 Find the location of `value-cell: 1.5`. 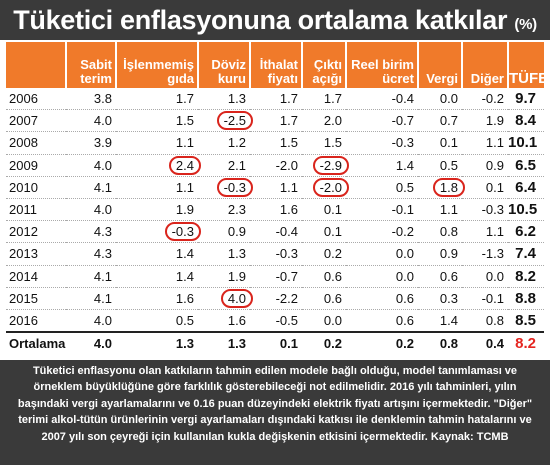

value-cell: 1.5 is located at coordinates (276, 143).